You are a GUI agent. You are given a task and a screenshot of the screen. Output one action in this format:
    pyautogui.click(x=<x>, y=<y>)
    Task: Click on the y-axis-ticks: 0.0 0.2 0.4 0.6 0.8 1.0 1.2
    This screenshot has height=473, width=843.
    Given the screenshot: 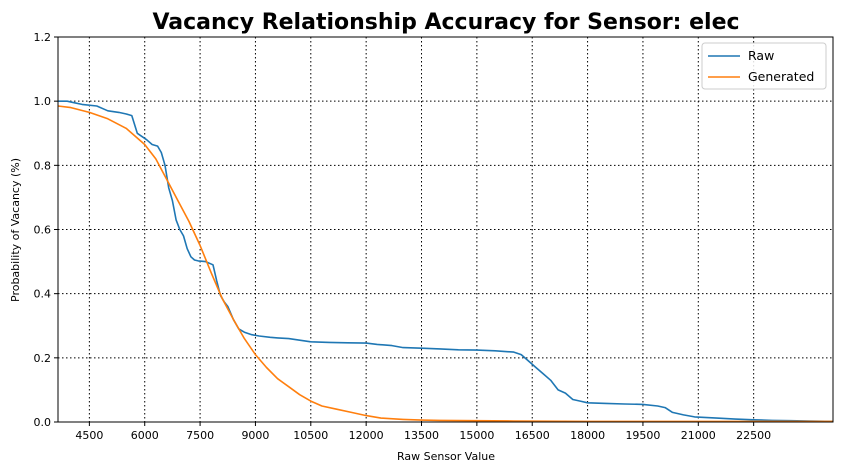 What is the action you would take?
    pyautogui.click(x=46, y=230)
    